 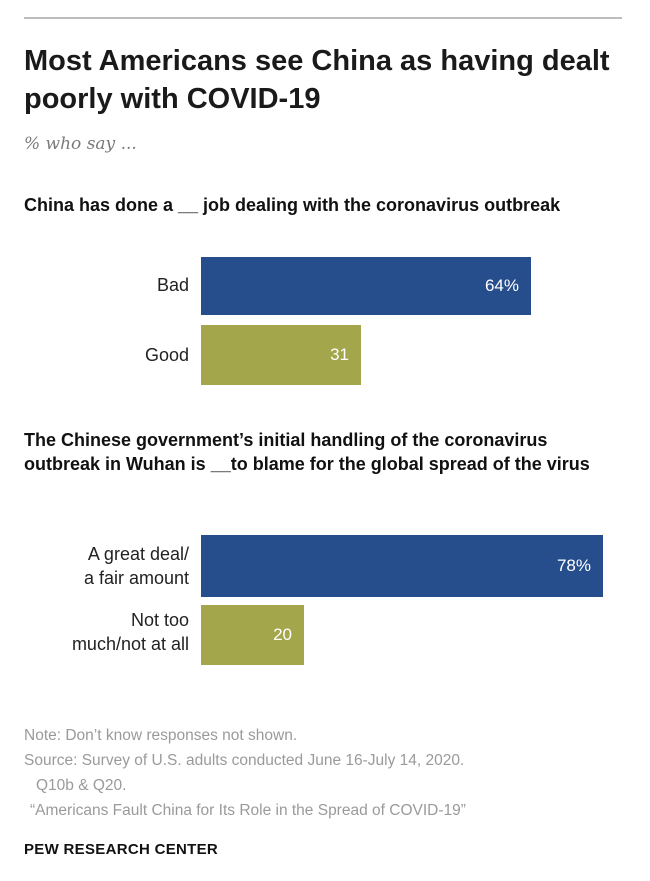 I want to click on chart1-label-good: Good, so click(x=166, y=355).